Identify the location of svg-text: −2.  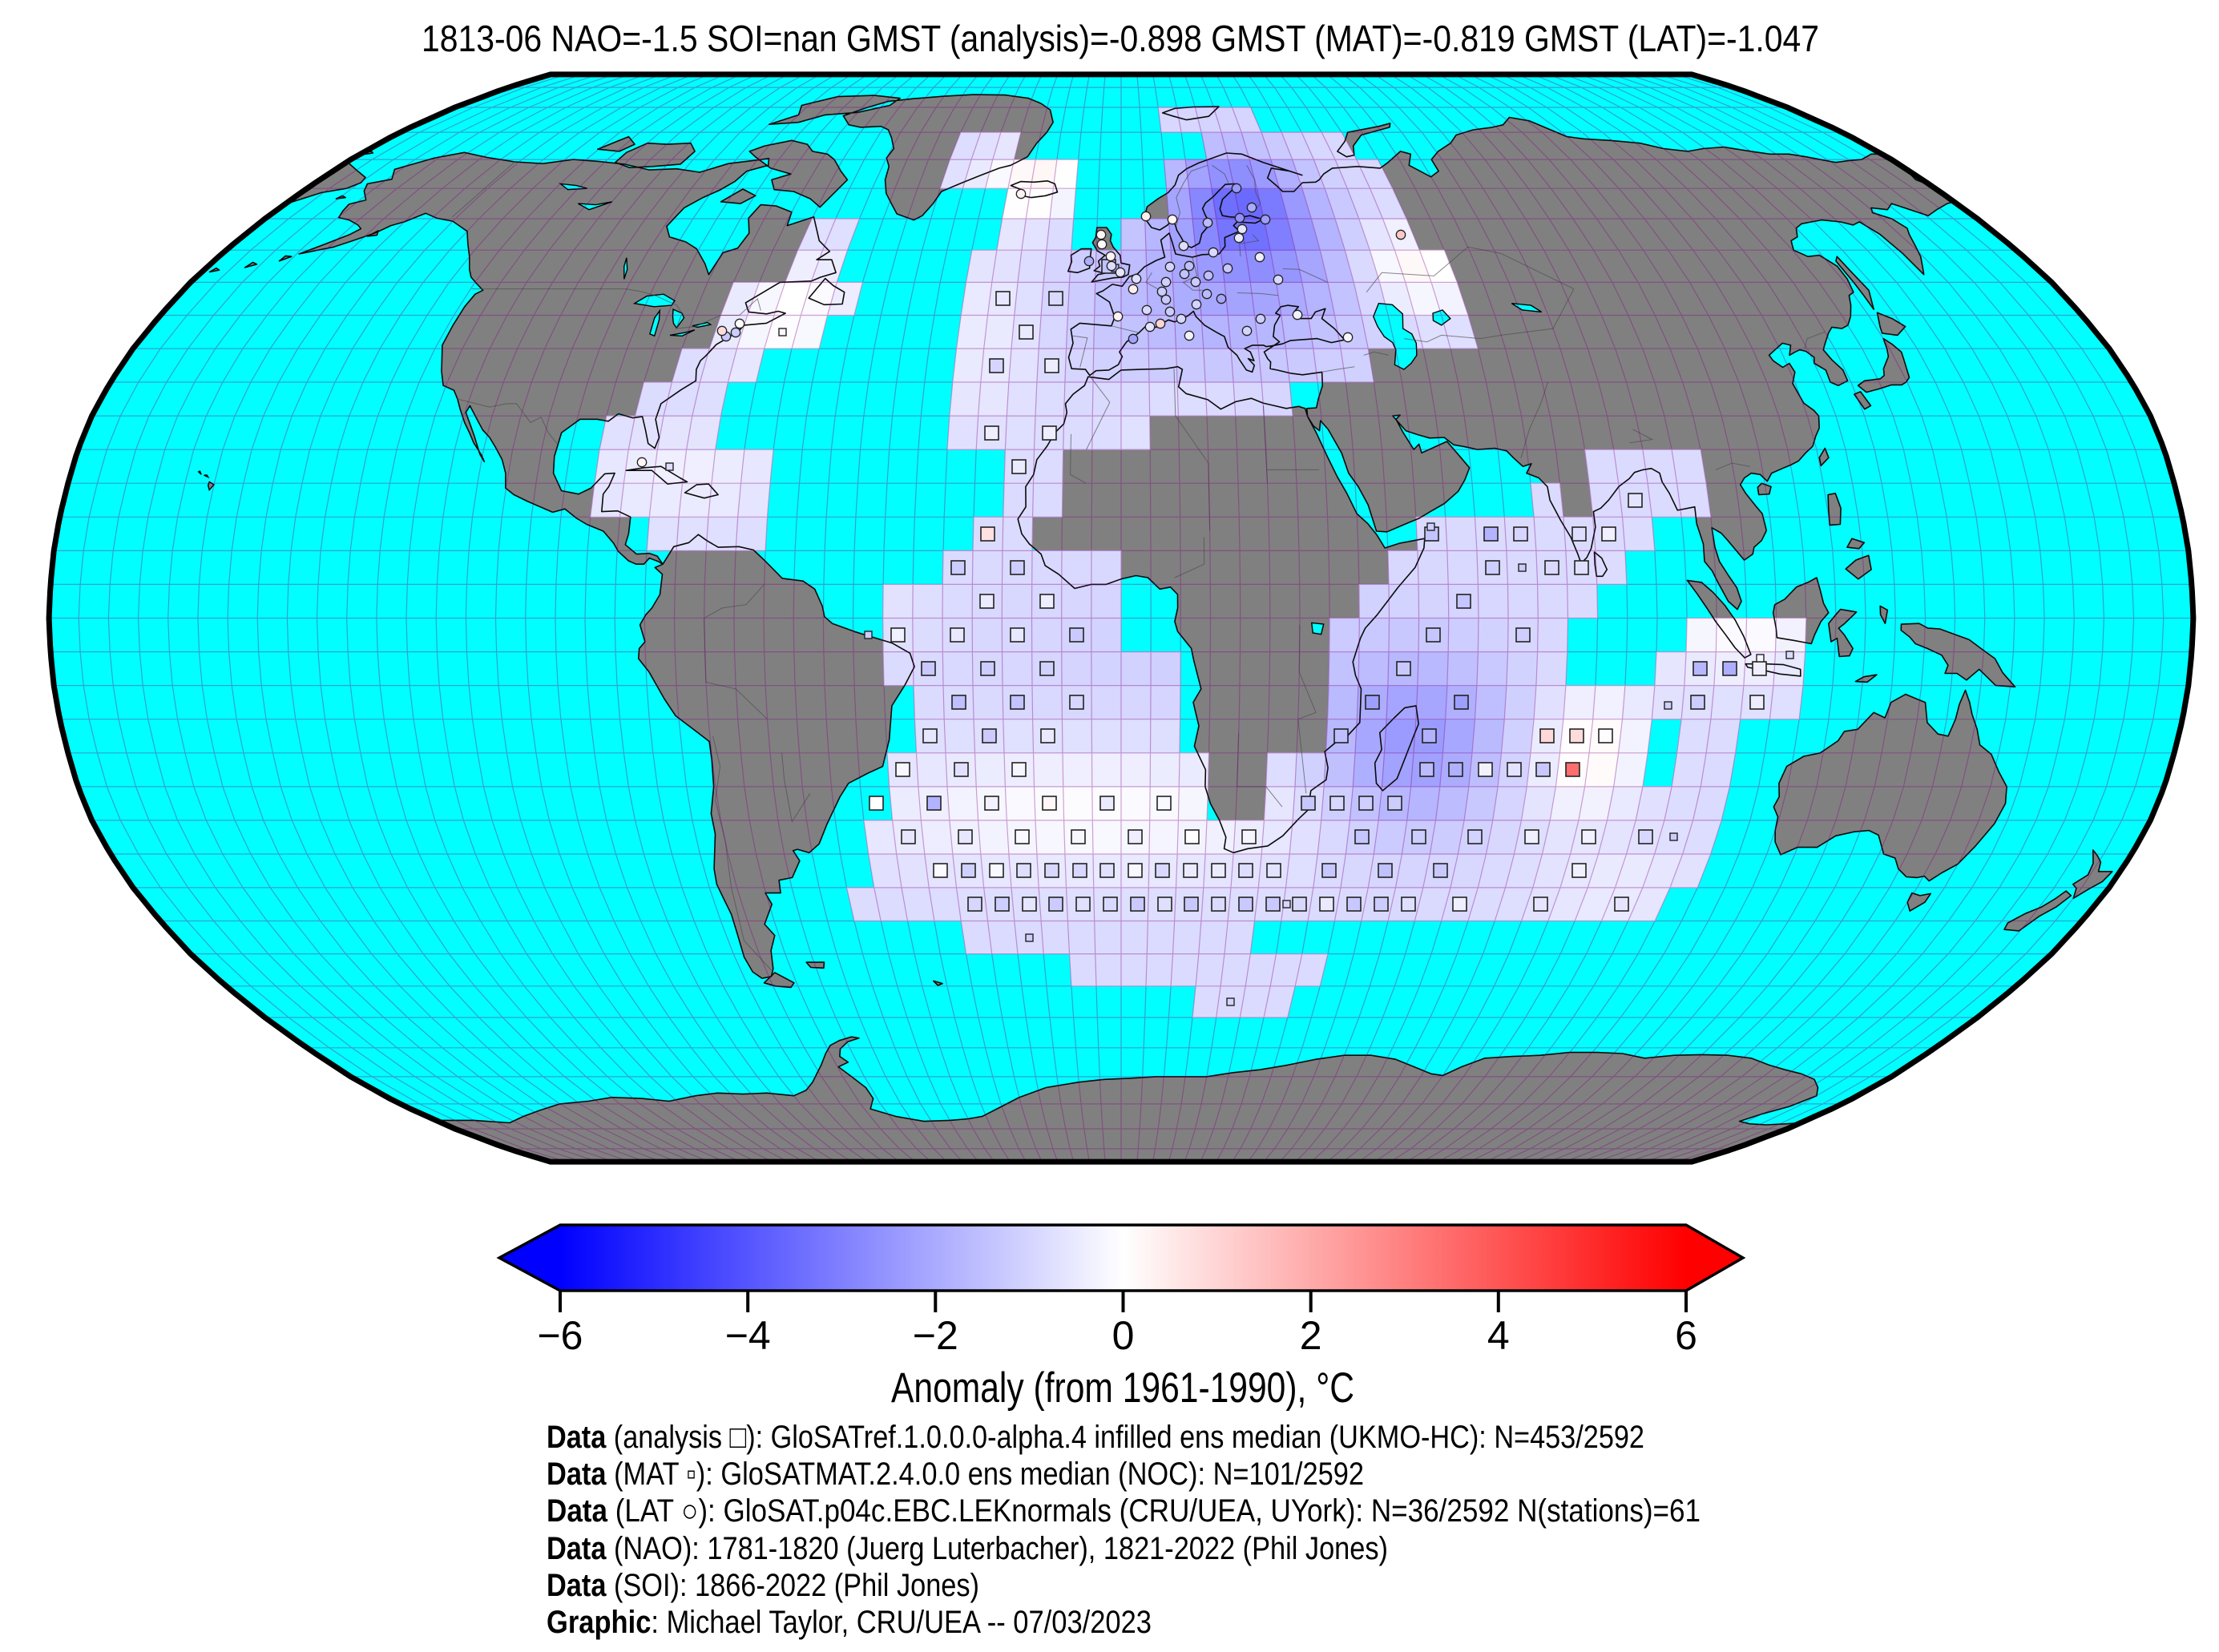
(936, 1335).